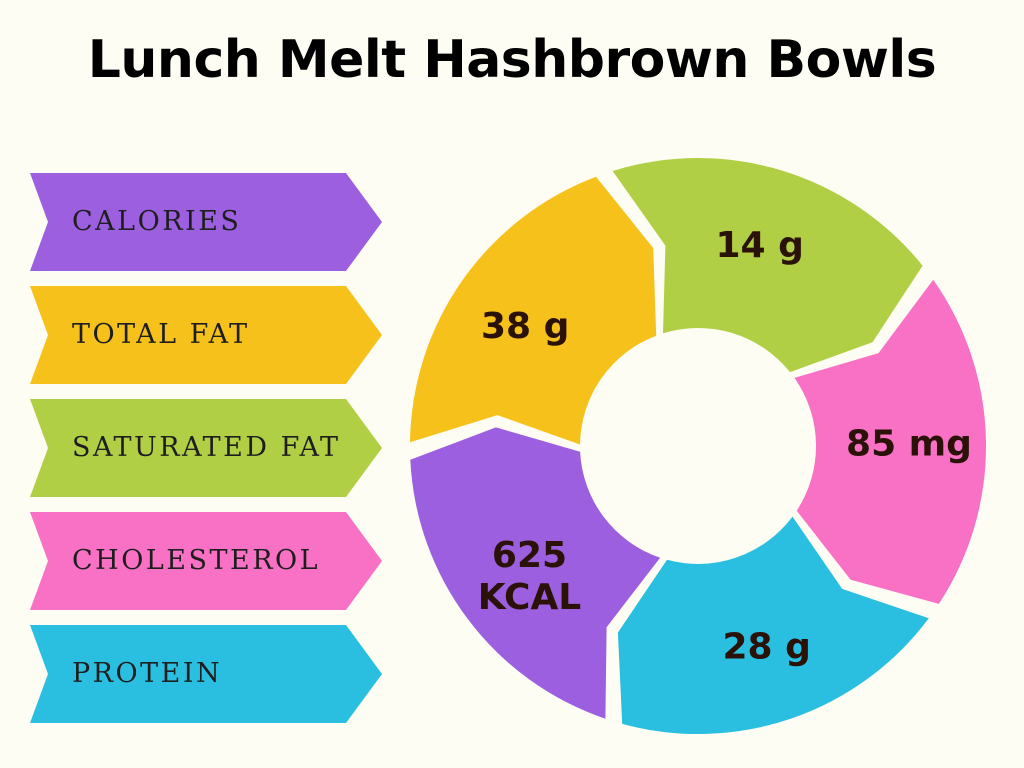 The image size is (1024, 768). I want to click on legend-ribbon-calories, so click(206, 222).